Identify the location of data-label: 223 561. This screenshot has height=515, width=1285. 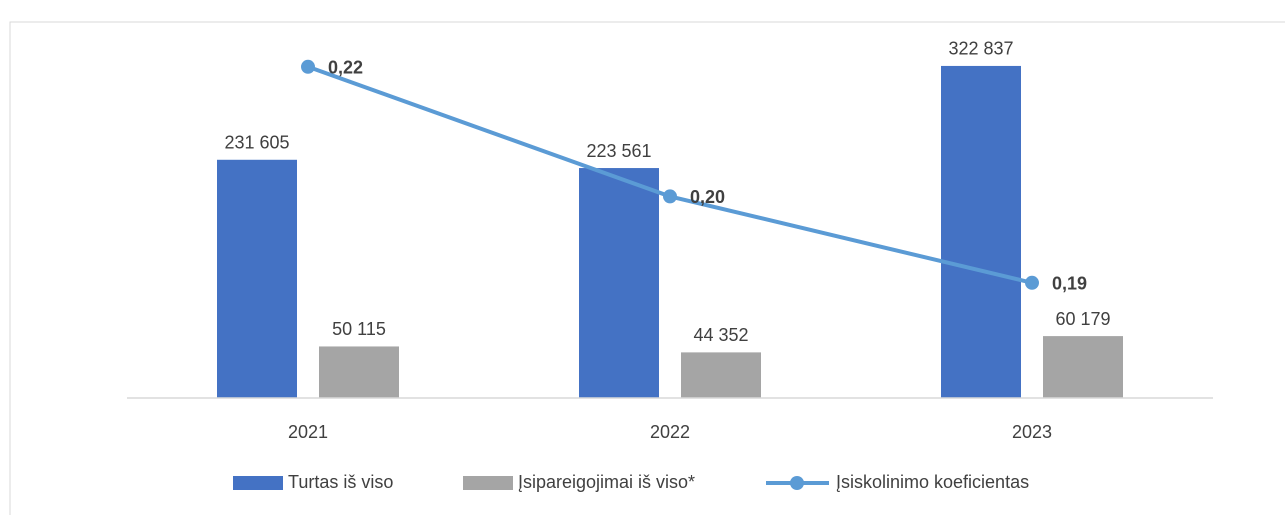
(618, 151).